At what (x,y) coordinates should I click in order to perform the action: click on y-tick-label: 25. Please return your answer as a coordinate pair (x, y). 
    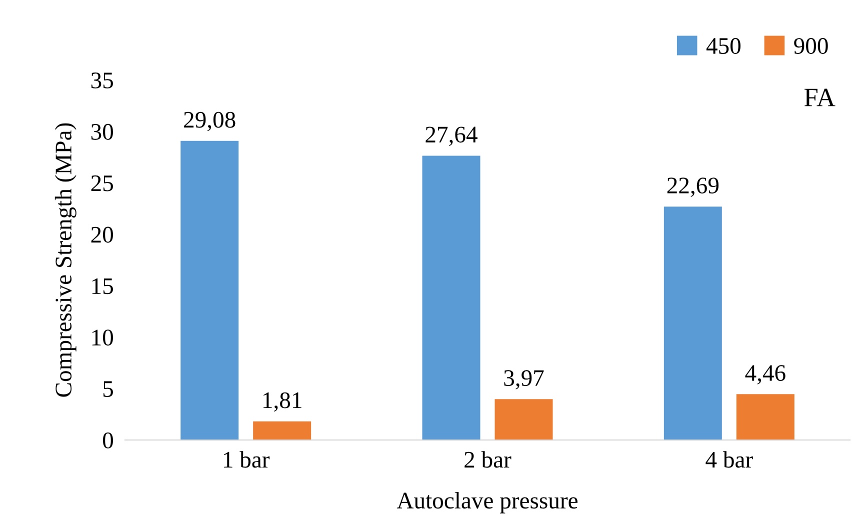
    Looking at the image, I should click on (102, 183).